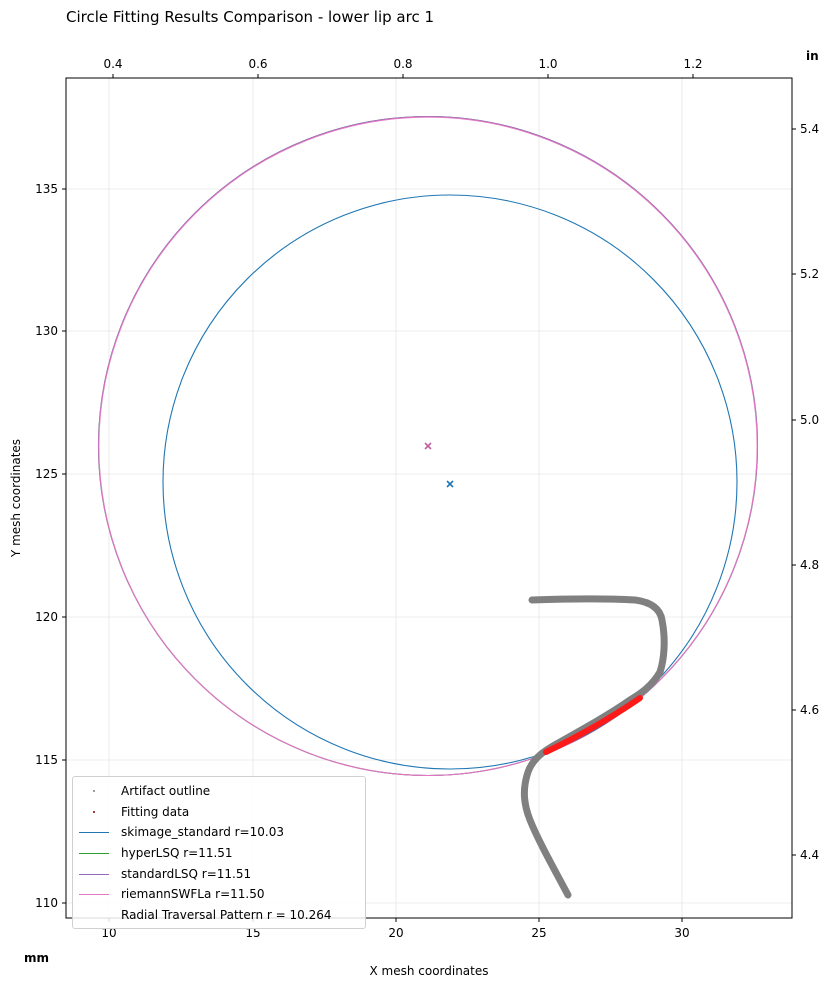 This screenshot has width=832, height=989. Describe the element at coordinates (809, 855) in the screenshot. I see `right-tick-label: 4.4` at that location.